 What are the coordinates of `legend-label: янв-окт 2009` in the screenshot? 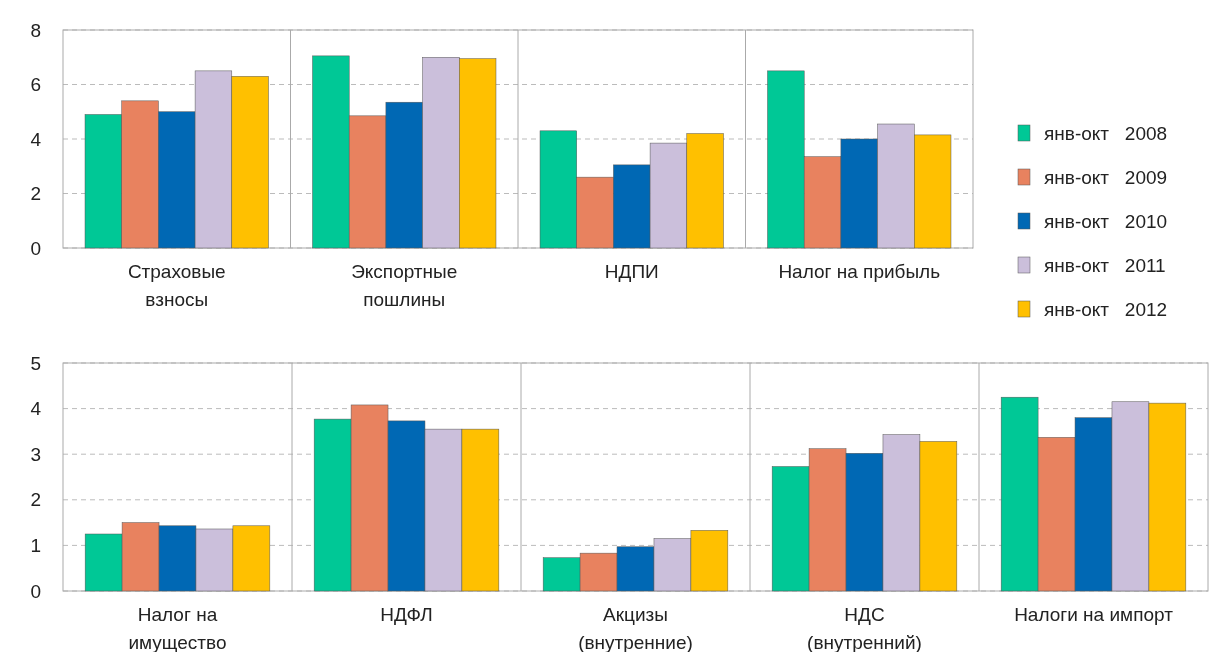 It's located at (1106, 177).